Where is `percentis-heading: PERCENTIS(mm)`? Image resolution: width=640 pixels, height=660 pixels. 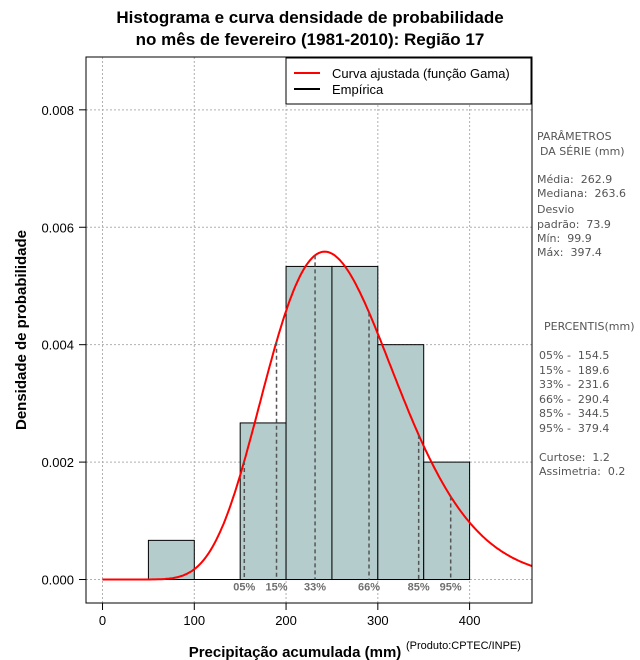
percentis-heading: PERCENTIS(mm) is located at coordinates (589, 326).